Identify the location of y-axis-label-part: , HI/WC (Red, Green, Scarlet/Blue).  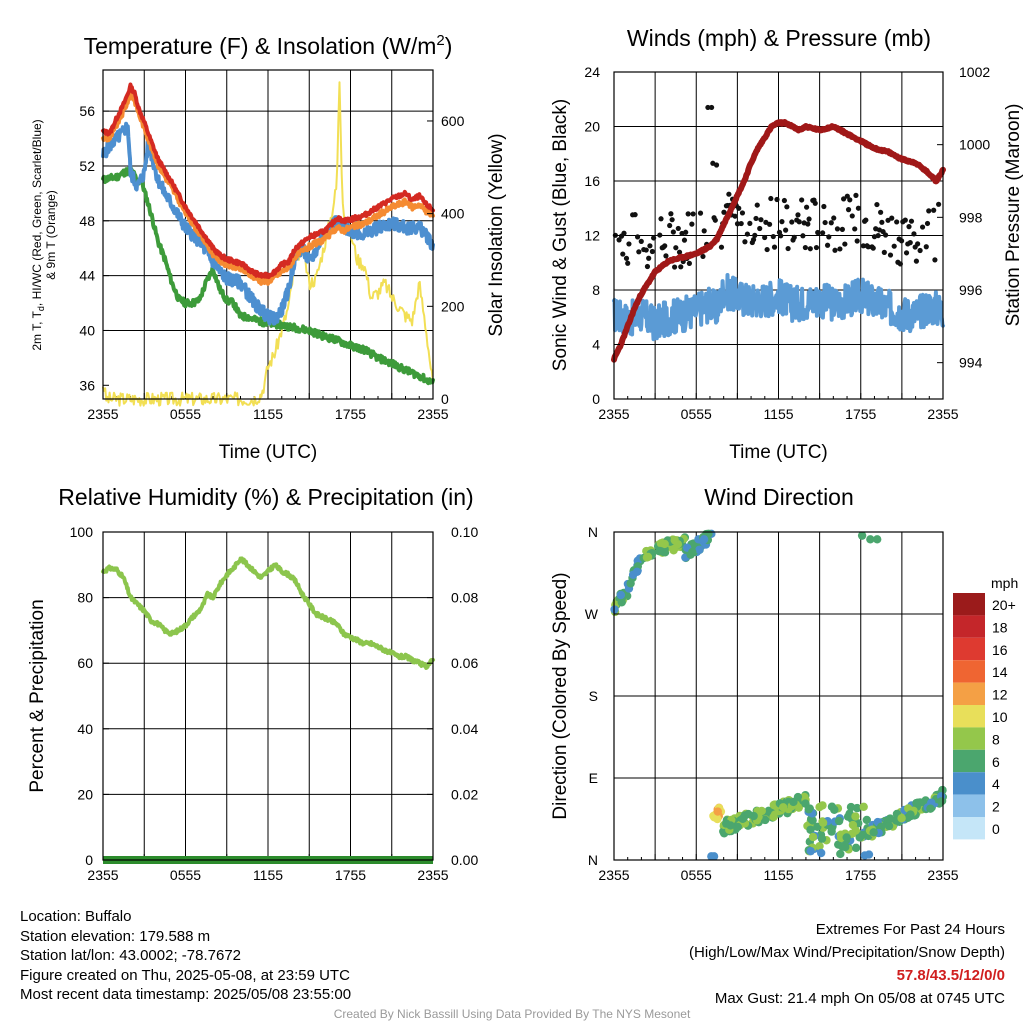
(37, 212).